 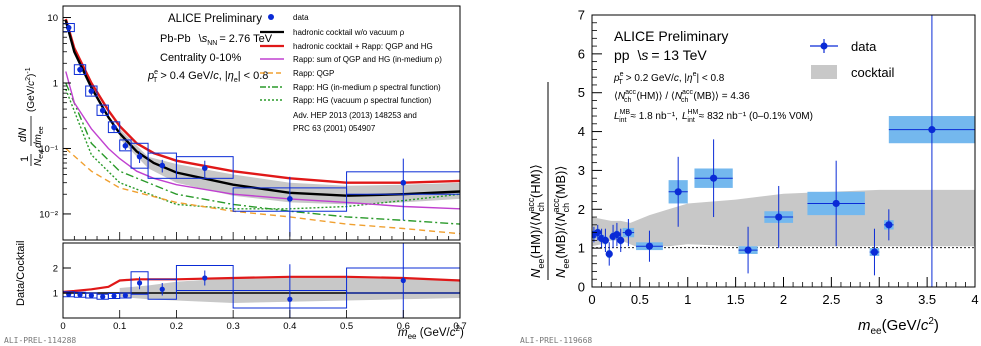 What do you see at coordinates (201, 58) in the screenshot?
I see `left-centrality: Centrality 0-10%` at bounding box center [201, 58].